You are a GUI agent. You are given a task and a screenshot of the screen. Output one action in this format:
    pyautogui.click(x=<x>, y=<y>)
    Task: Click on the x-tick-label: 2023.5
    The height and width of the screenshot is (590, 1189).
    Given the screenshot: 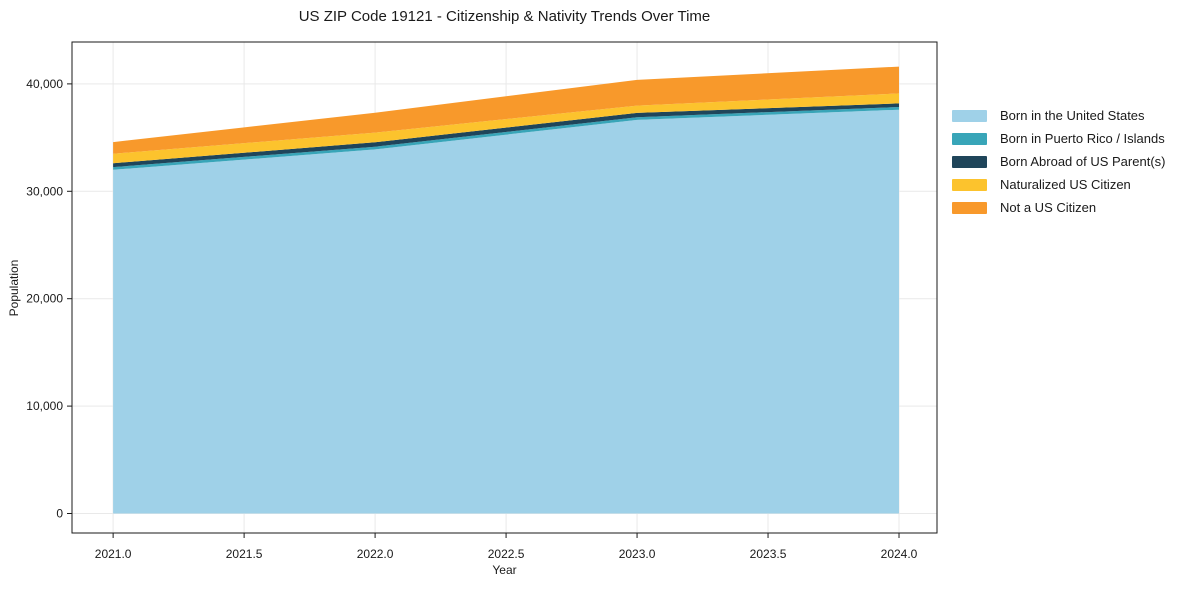 What is the action you would take?
    pyautogui.click(x=768, y=554)
    